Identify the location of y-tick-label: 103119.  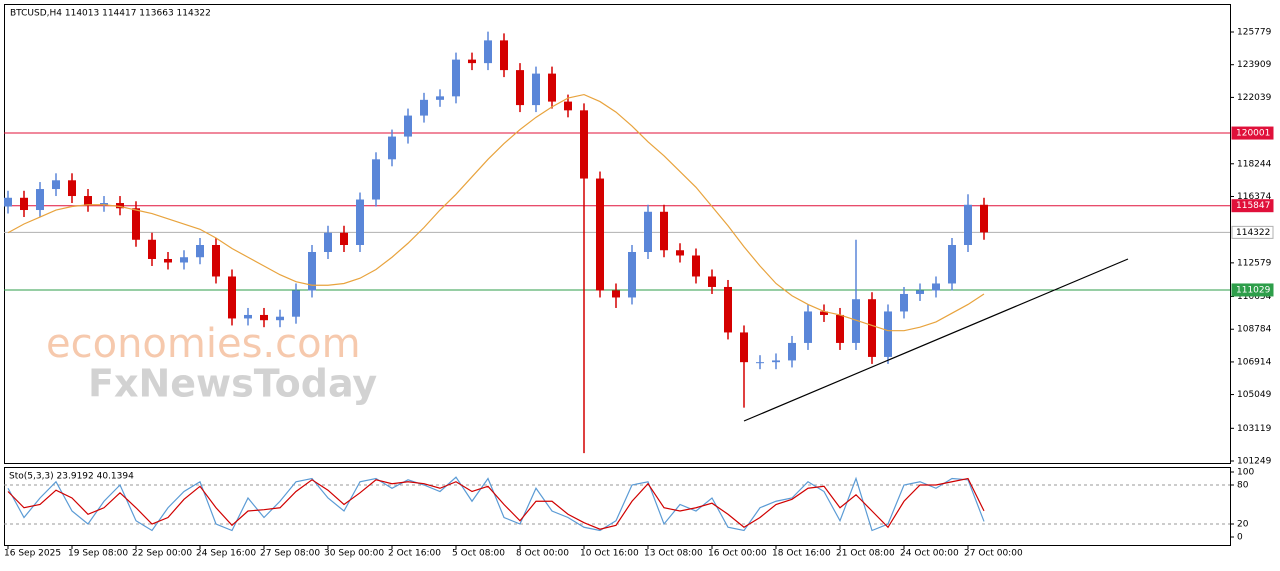
(1254, 429).